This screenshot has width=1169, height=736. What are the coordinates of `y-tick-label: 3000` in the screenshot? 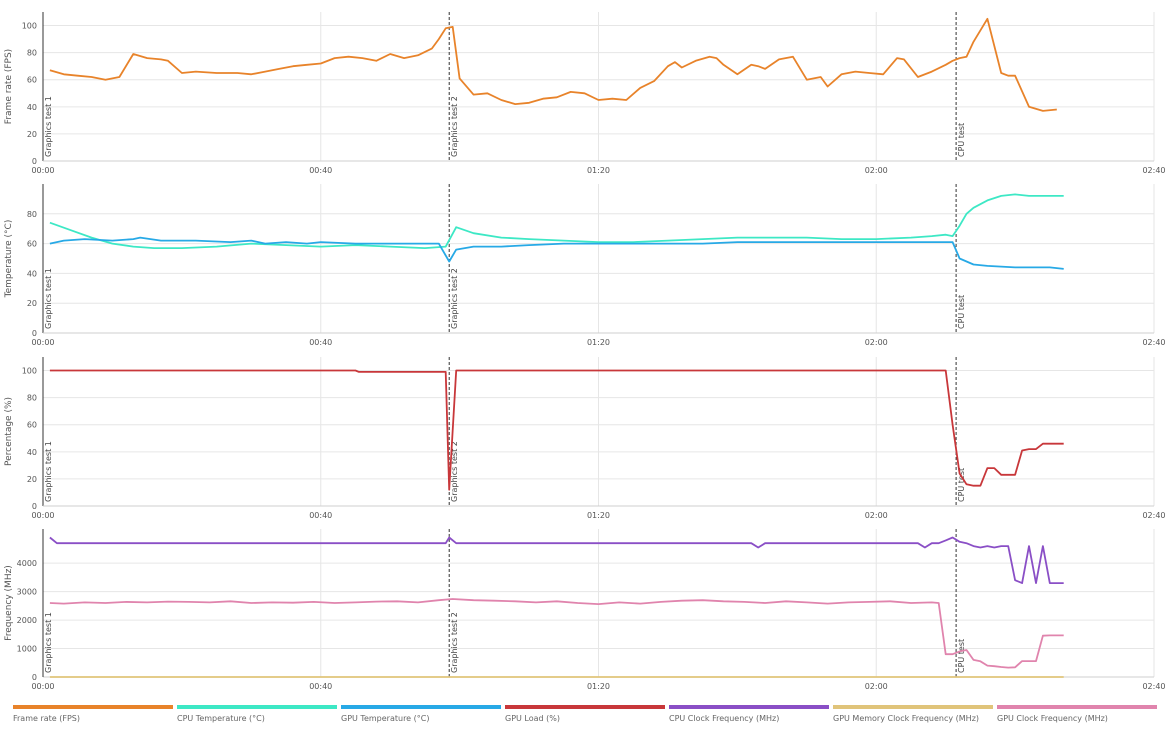 It's located at (27, 592).